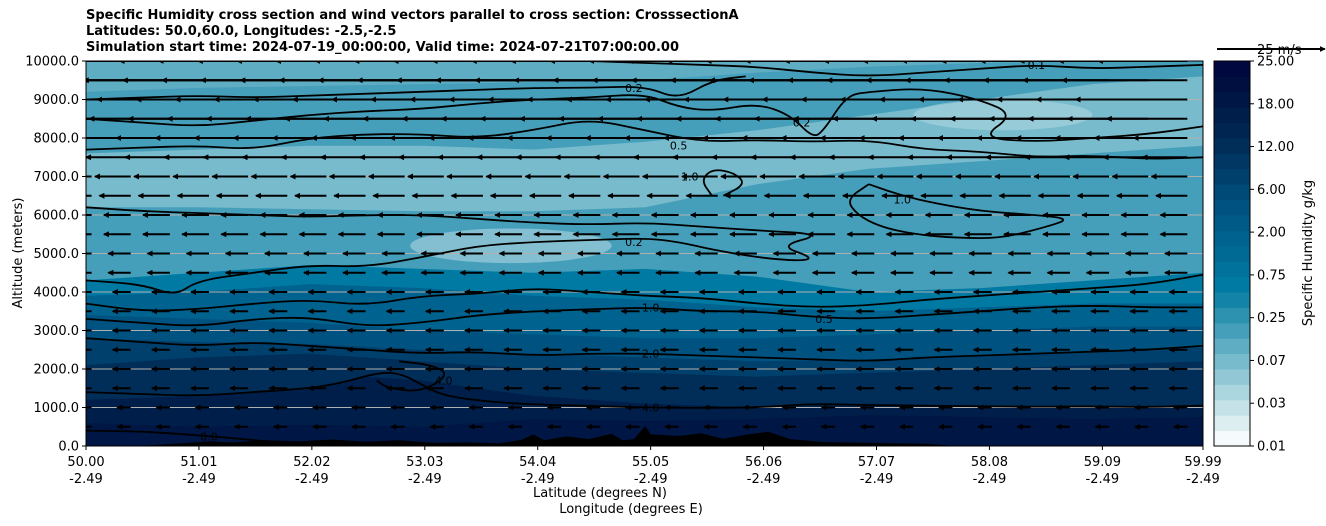 This screenshot has width=1326, height=526. I want to click on x-tick-label-lat: 50.00, so click(85, 462).